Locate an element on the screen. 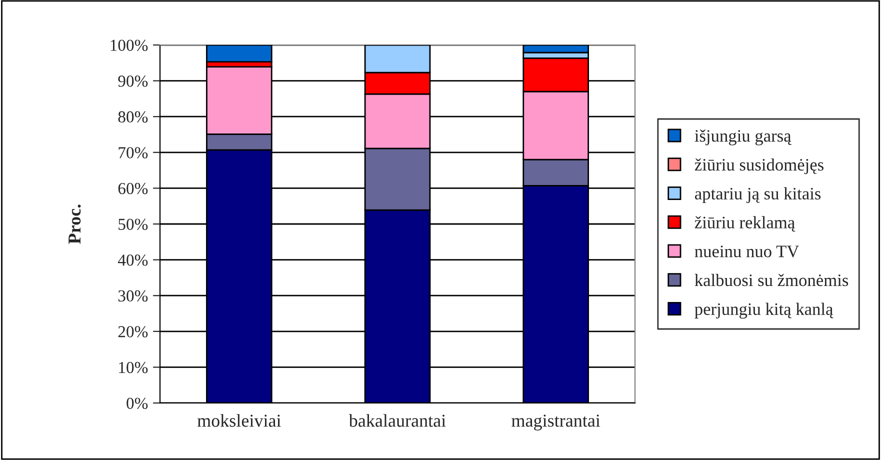 This screenshot has height=460, width=881. y-tick-label: 70% is located at coordinates (133, 152).